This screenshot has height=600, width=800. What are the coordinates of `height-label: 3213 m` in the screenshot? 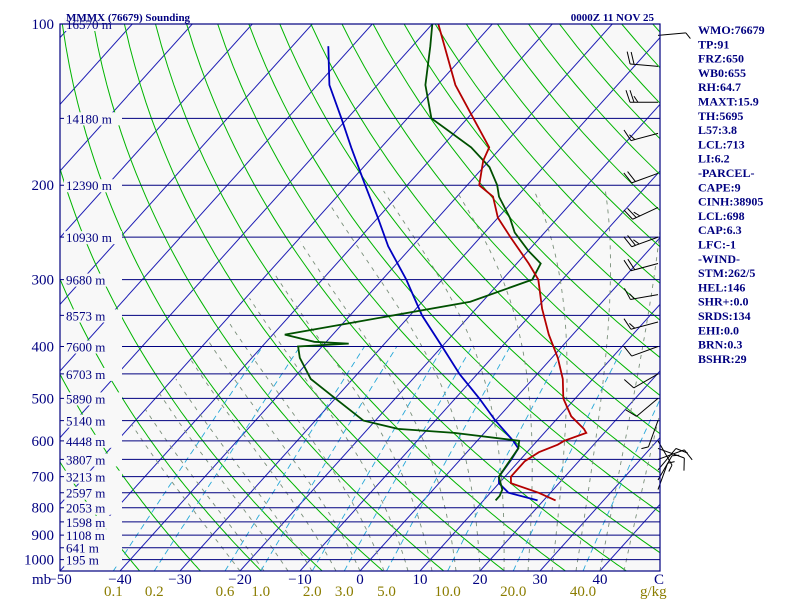 It's located at (85, 477).